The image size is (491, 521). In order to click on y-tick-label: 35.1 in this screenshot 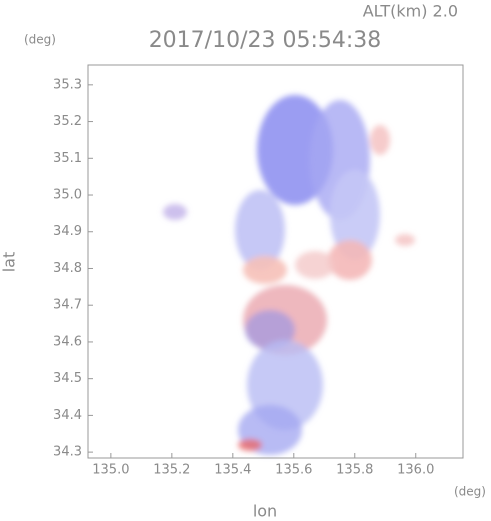, I will do `click(67, 158)`.